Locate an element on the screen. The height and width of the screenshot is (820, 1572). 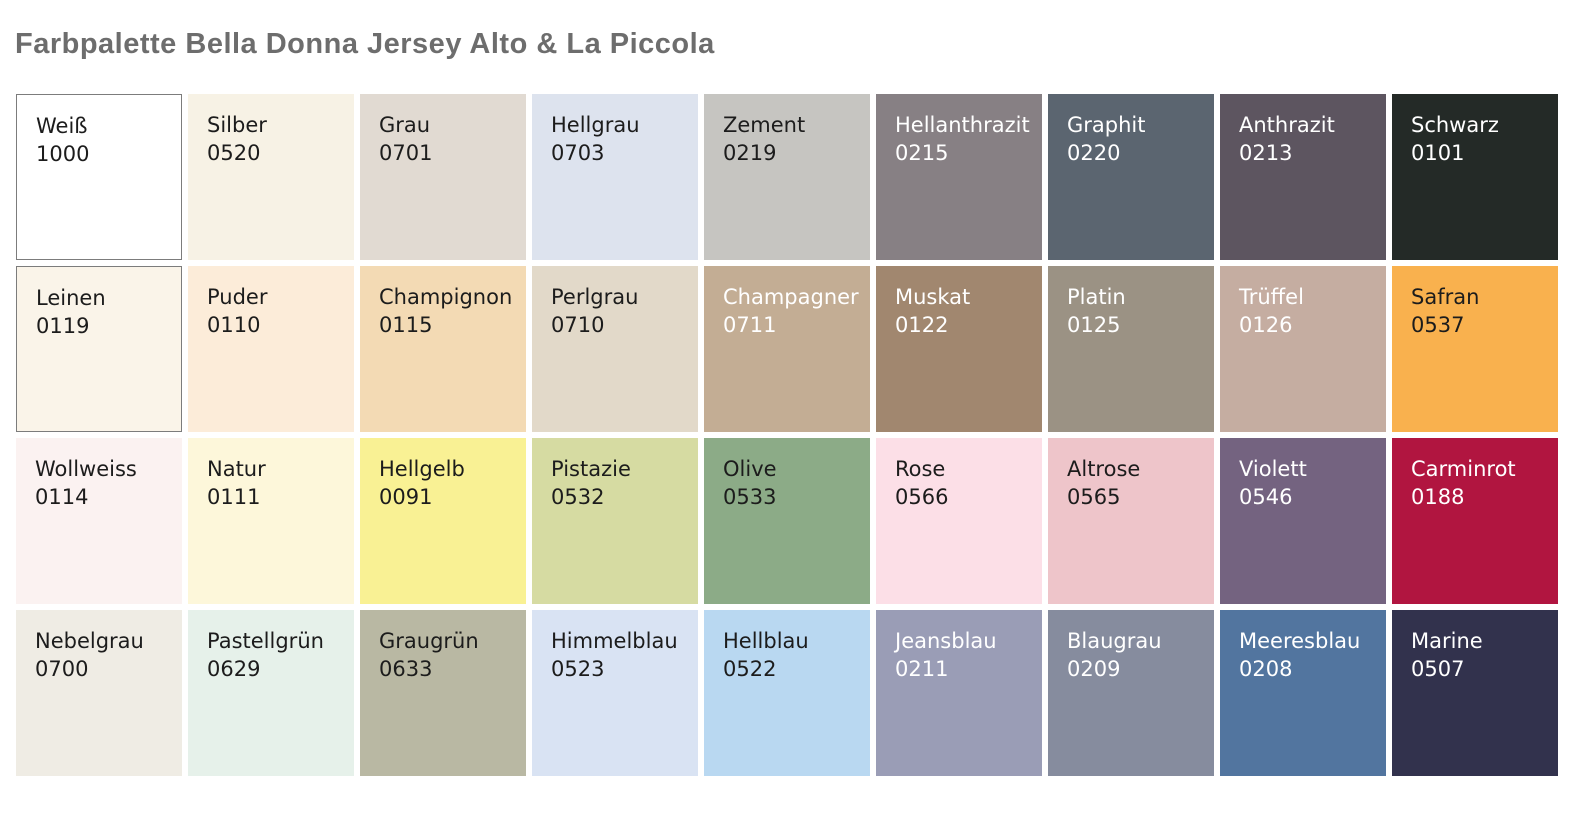
color-swatch: Hellgrau 0703 is located at coordinates (615, 177).